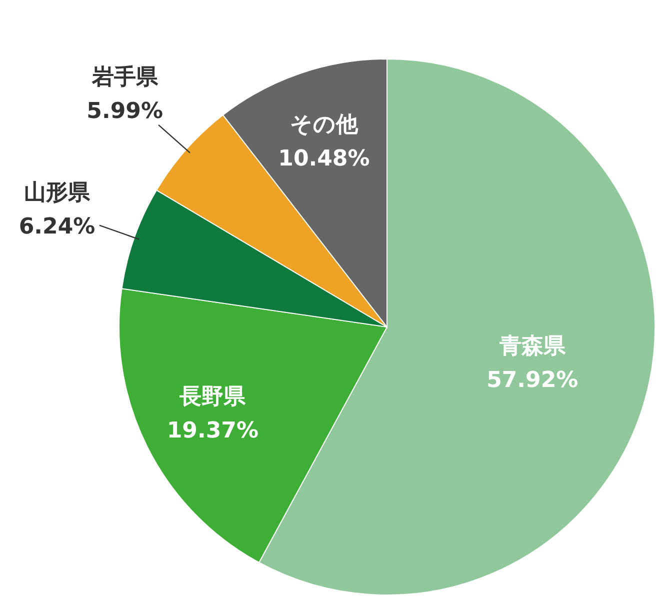 The image size is (660, 600). What do you see at coordinates (212, 431) in the screenshot?
I see `data-label: 19.37%` at bounding box center [212, 431].